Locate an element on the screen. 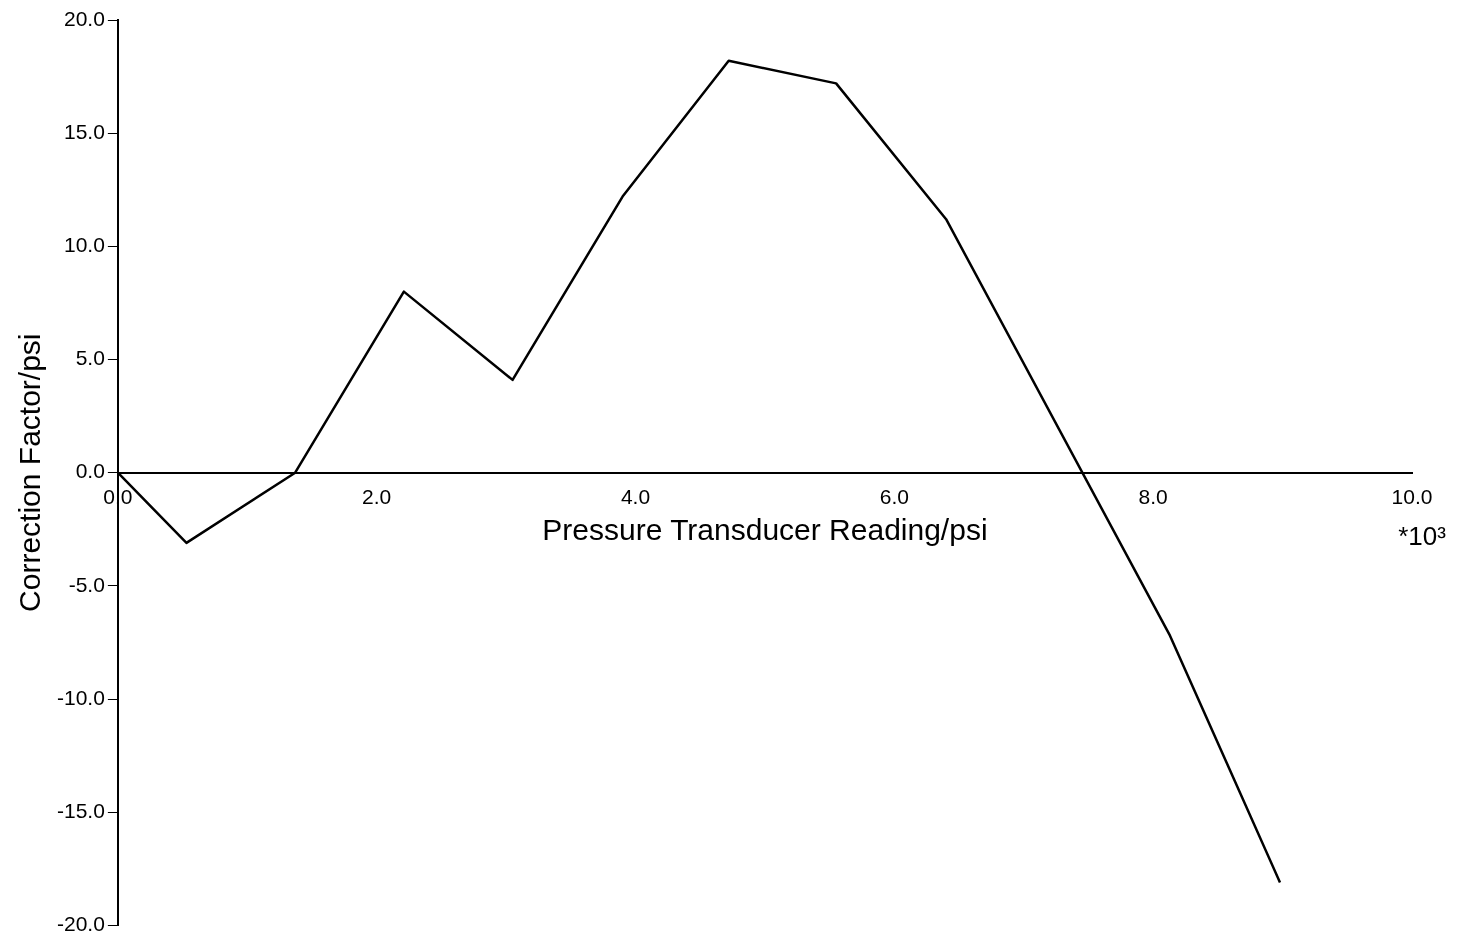 This screenshot has width=1462, height=941. y-axis-title: Correction Factor/psi is located at coordinates (30, 472).